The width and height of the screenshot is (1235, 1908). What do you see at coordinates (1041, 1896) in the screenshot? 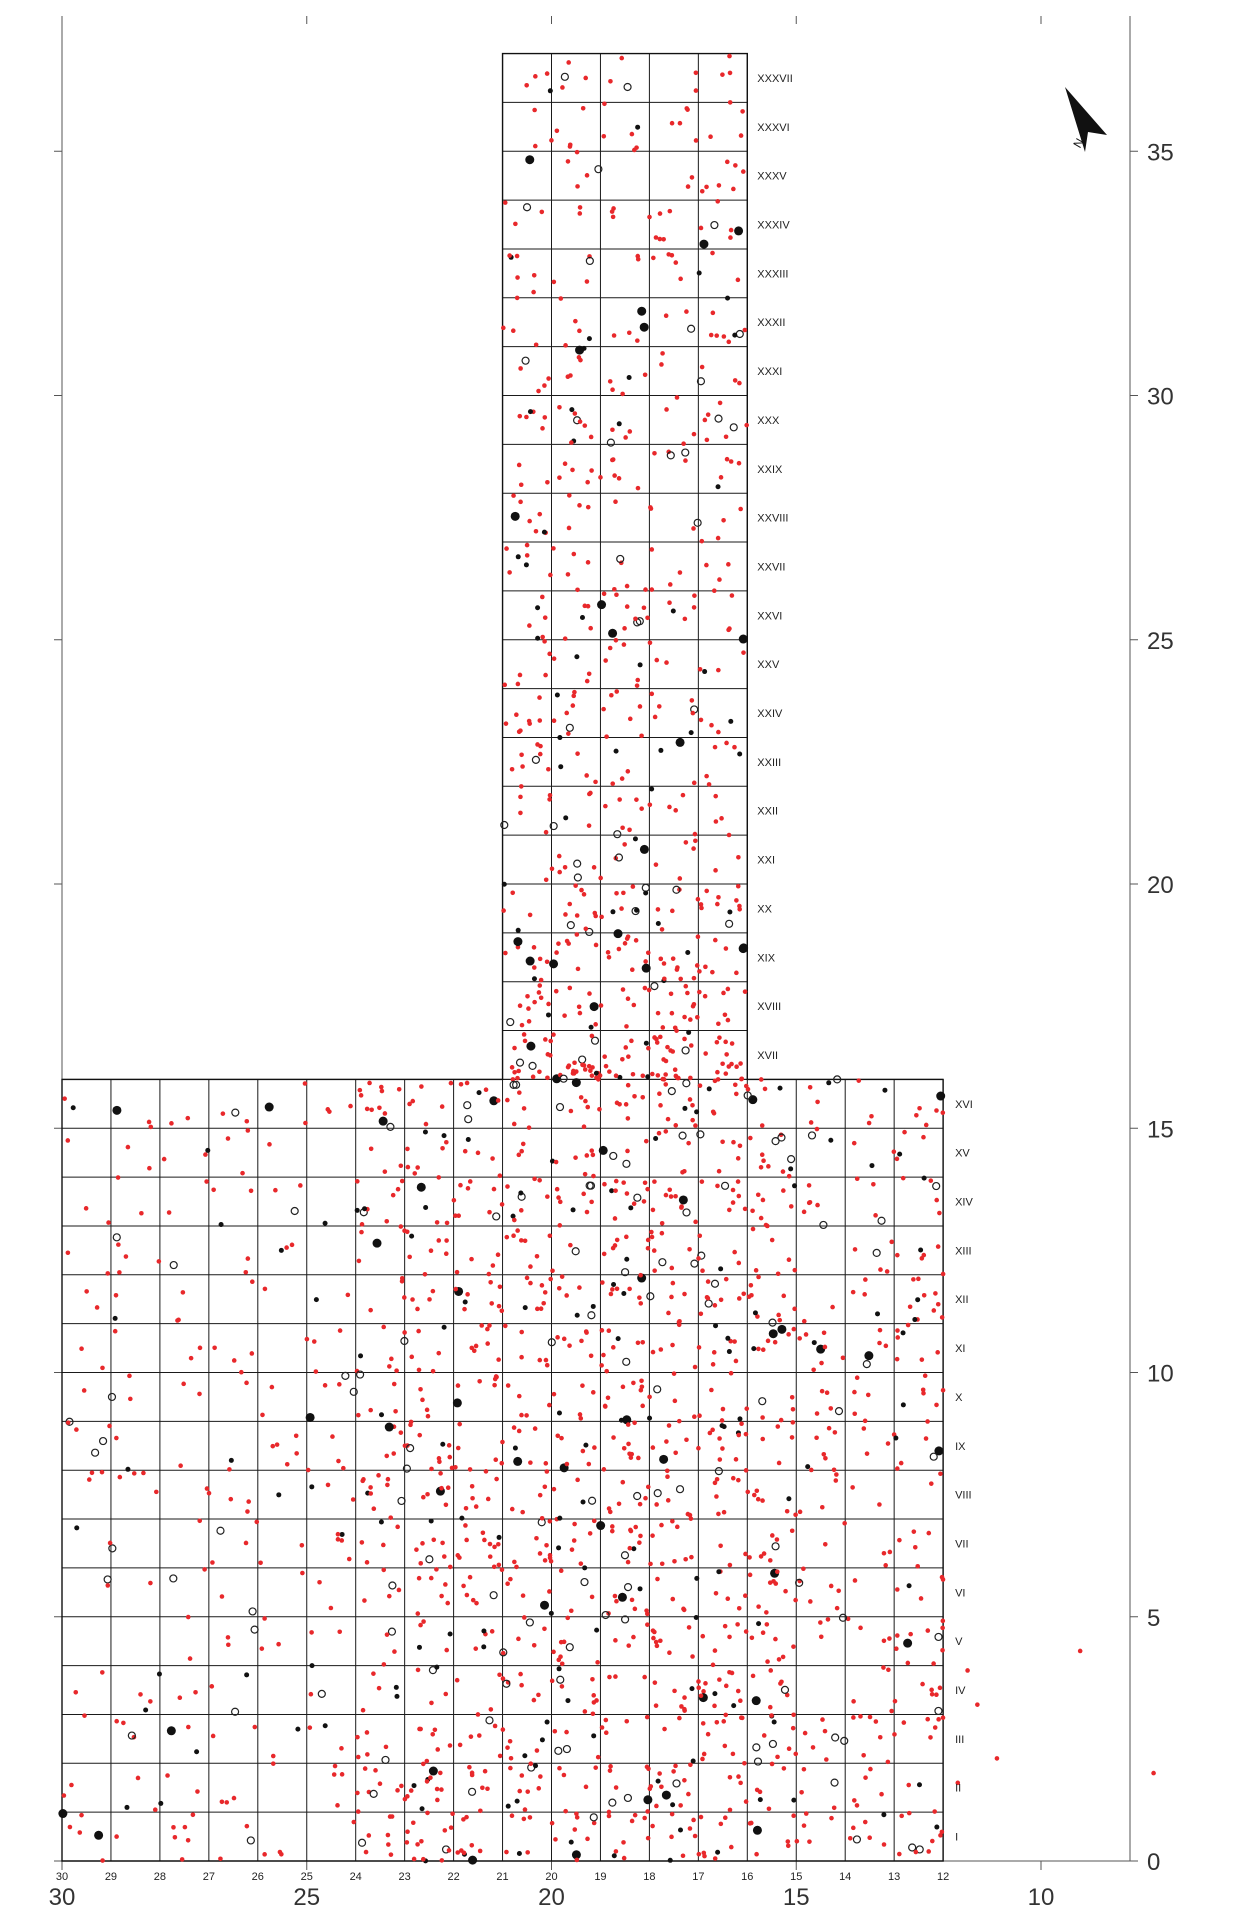
I see `x-scale-label: 10` at bounding box center [1041, 1896].